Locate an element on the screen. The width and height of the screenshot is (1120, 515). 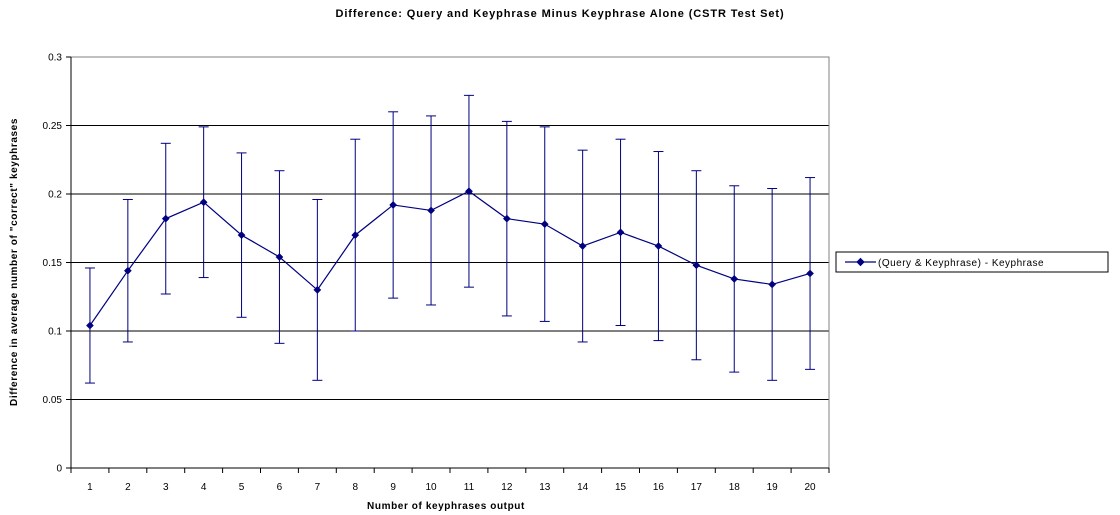
y-tick-label: 0.25 is located at coordinates (53, 126).